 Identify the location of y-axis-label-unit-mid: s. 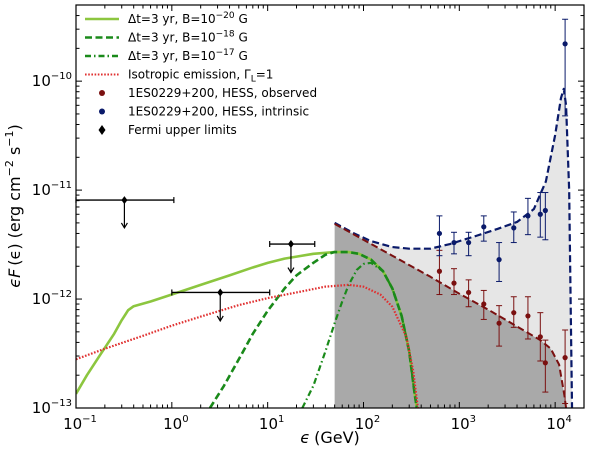
(14, 153).